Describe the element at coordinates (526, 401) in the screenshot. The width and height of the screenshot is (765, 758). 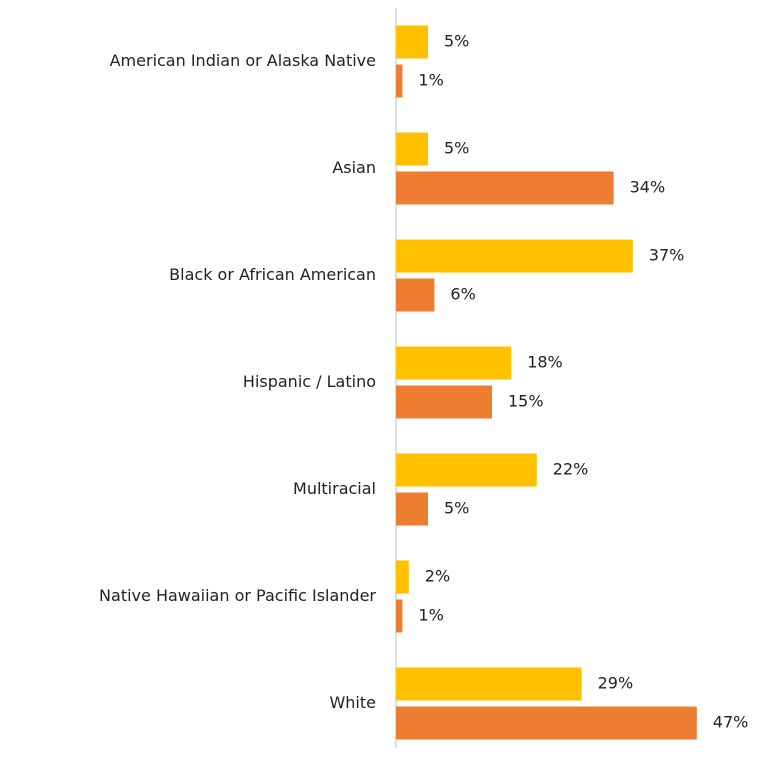
I see `value-label: 15%` at that location.